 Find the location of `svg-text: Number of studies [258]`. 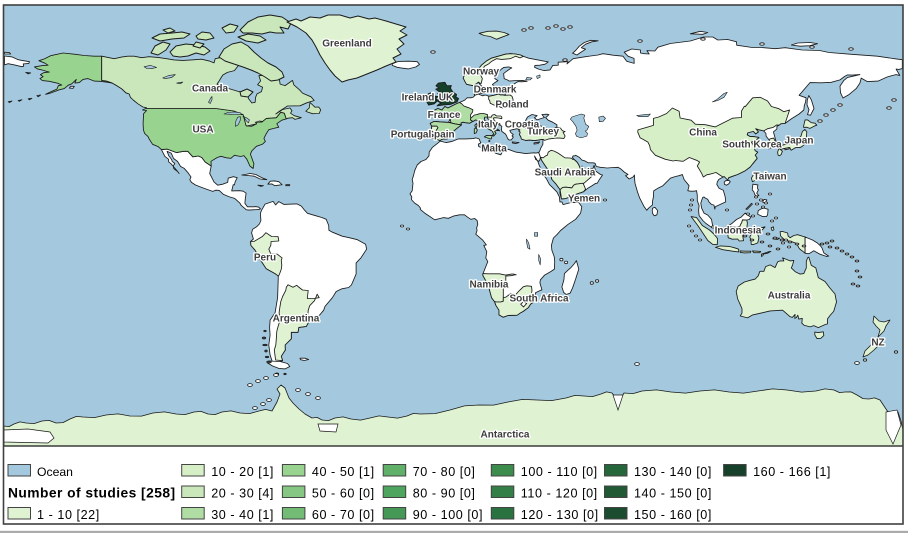

svg-text: Number of studies [258] is located at coordinates (92, 493).